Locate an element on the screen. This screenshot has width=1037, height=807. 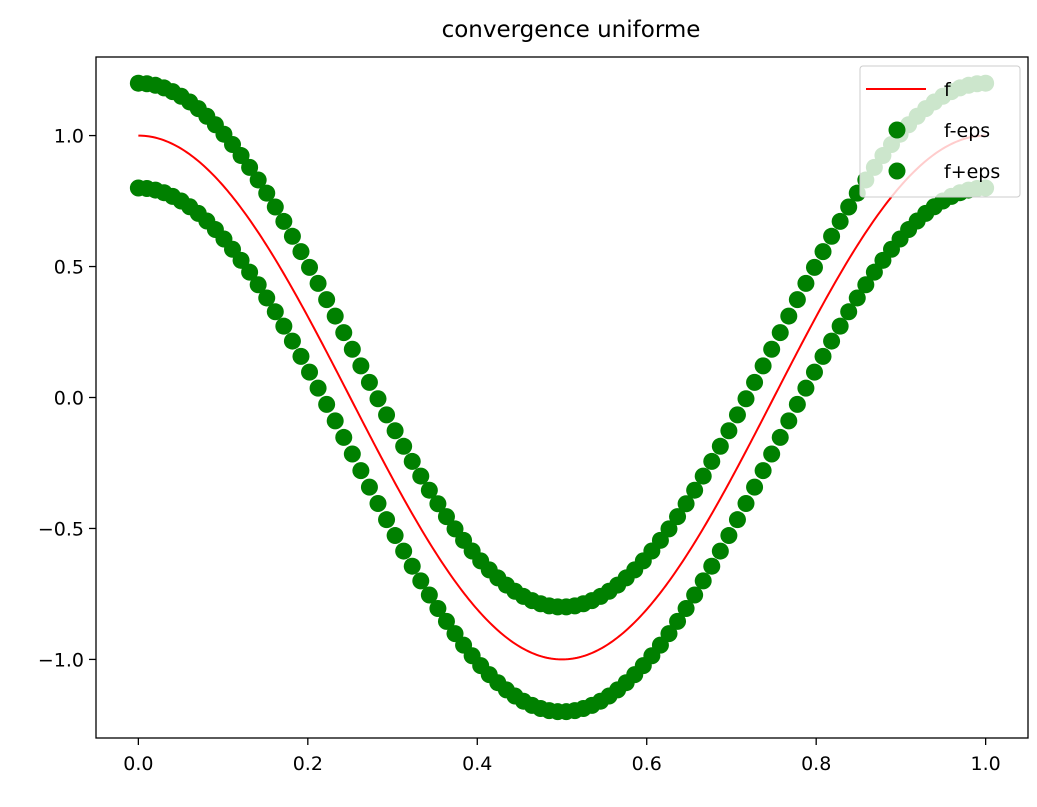
x-tick-label: 0.8 is located at coordinates (816, 764).